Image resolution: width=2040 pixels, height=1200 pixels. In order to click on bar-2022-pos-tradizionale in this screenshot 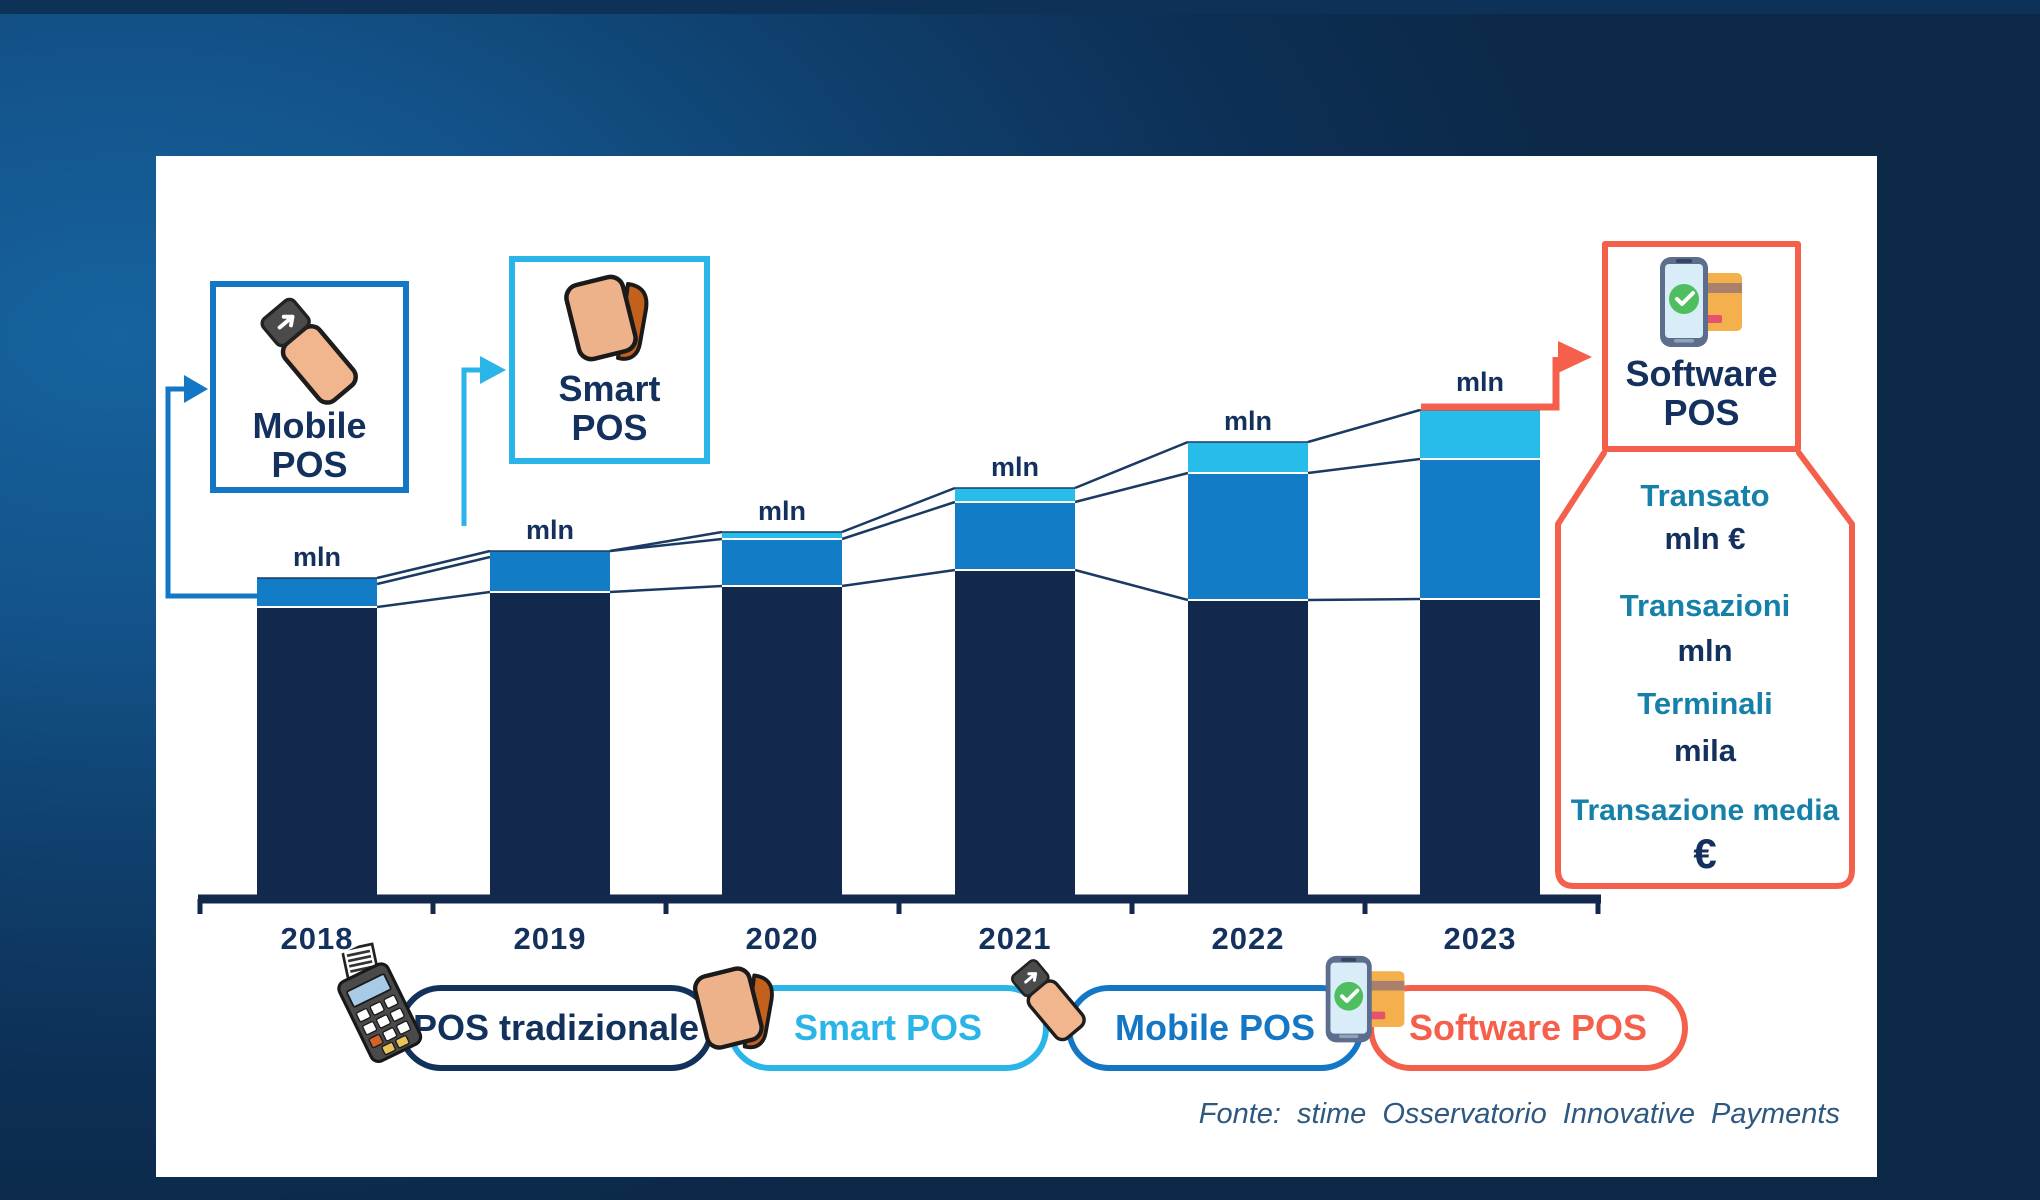, I will do `click(1248, 748)`.